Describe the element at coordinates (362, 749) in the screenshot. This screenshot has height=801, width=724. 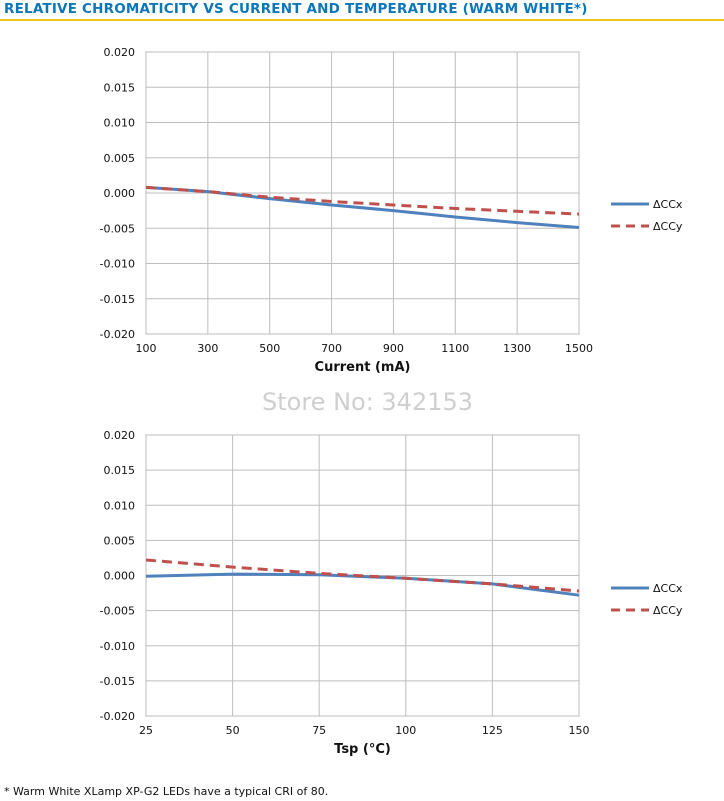
I see `x-axis-label: Tsp (°C)` at that location.